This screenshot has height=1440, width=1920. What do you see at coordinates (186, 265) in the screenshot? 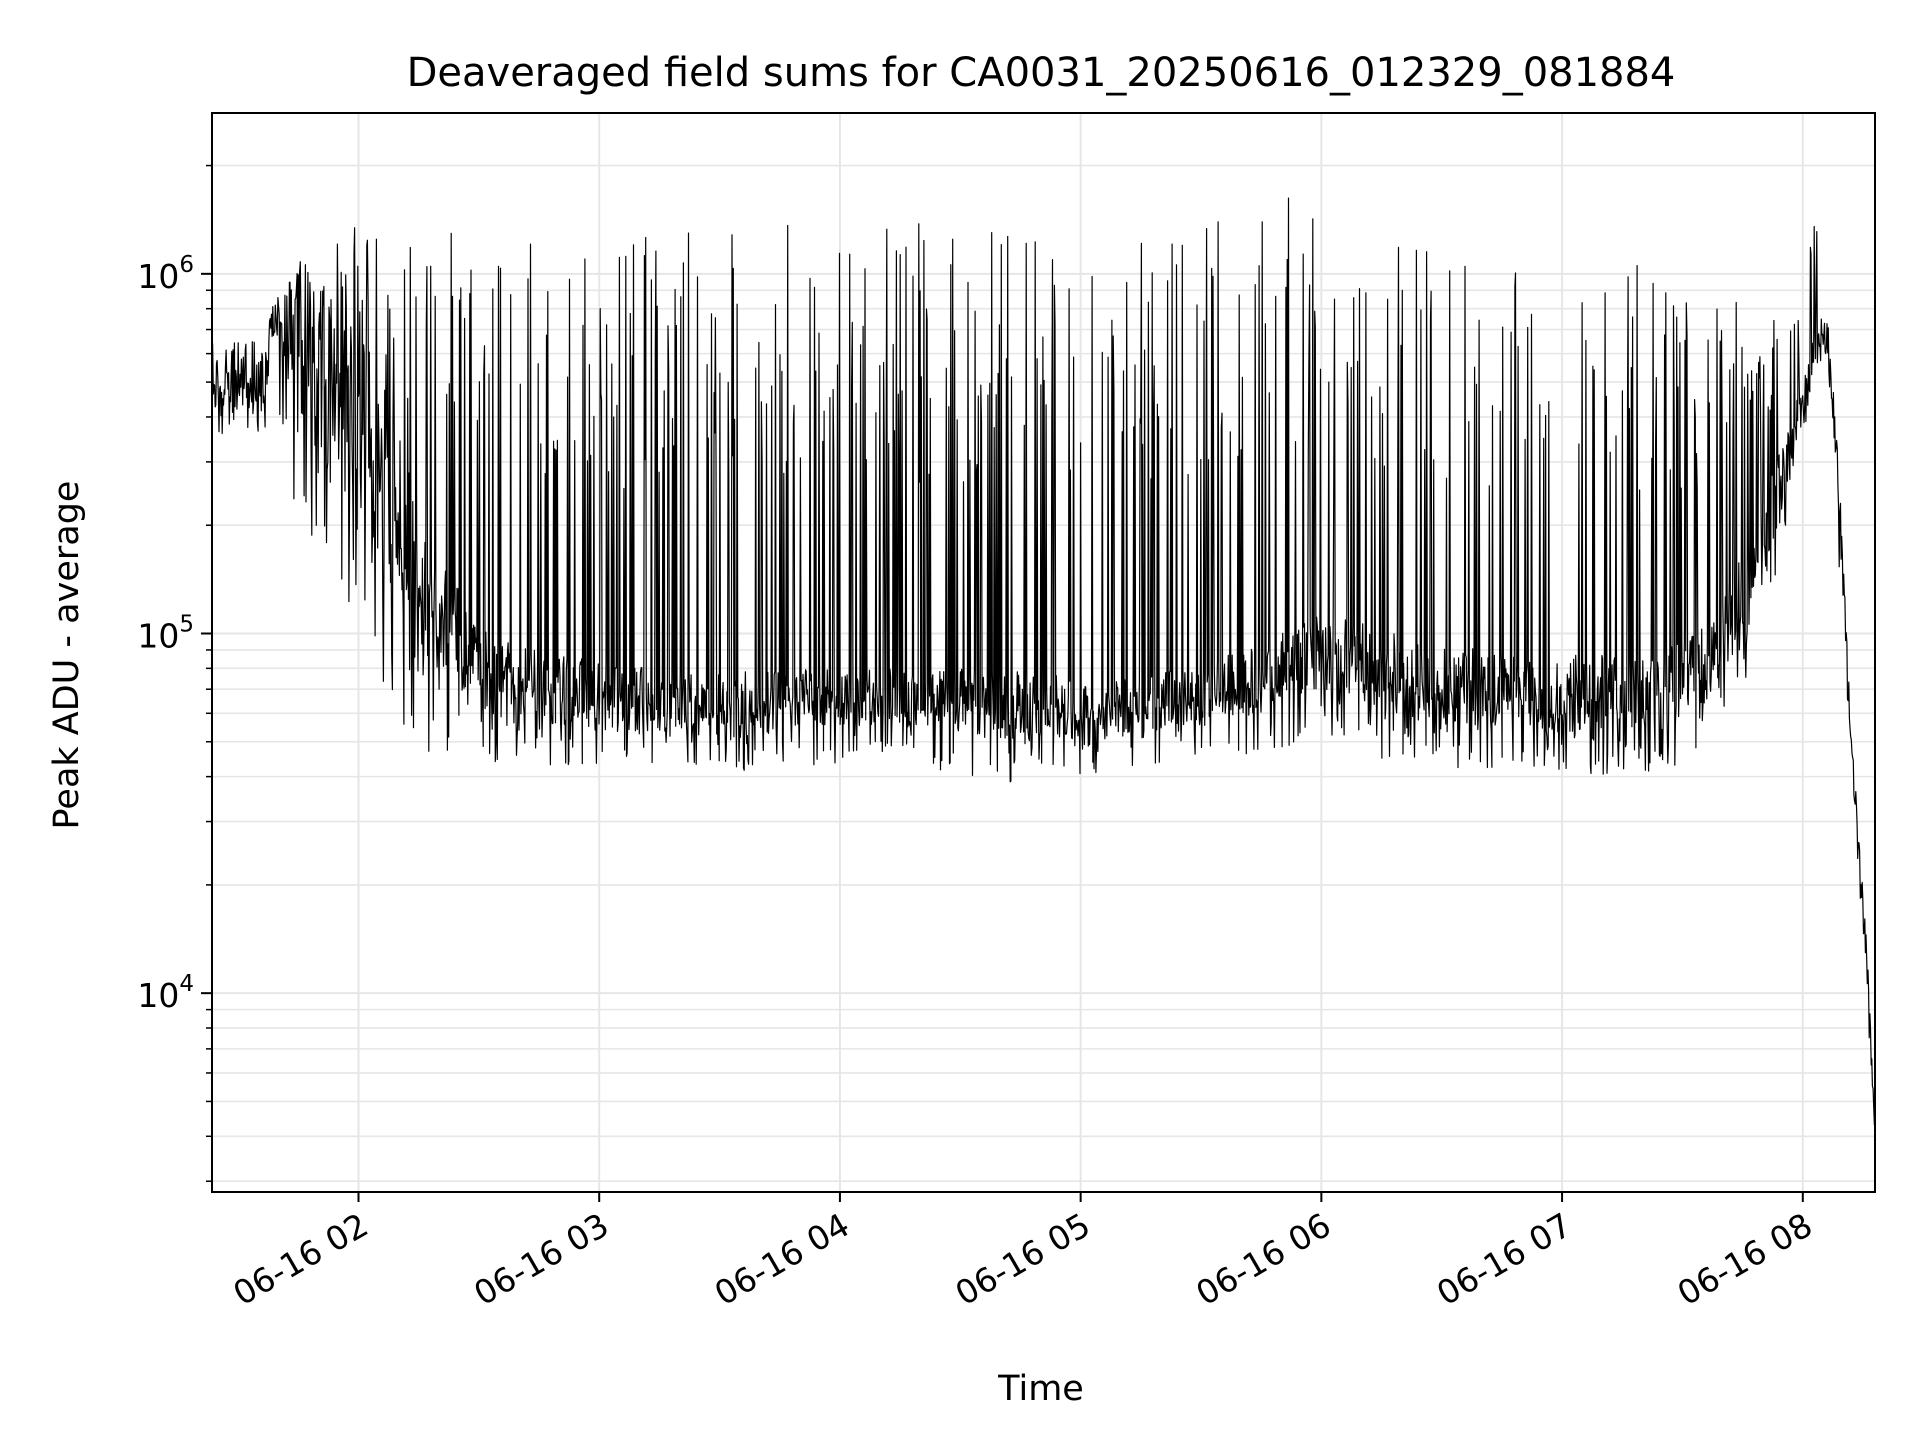
I see `y-tick-exponent: 6` at bounding box center [186, 265].